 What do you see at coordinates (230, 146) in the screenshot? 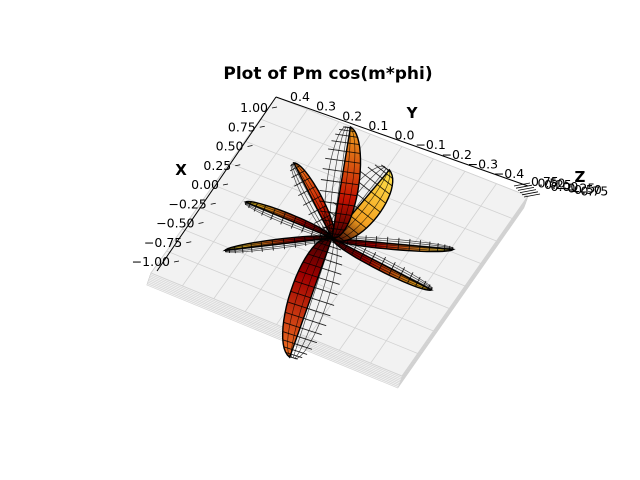
I see `x-tick-label: 0.50` at bounding box center [230, 146].